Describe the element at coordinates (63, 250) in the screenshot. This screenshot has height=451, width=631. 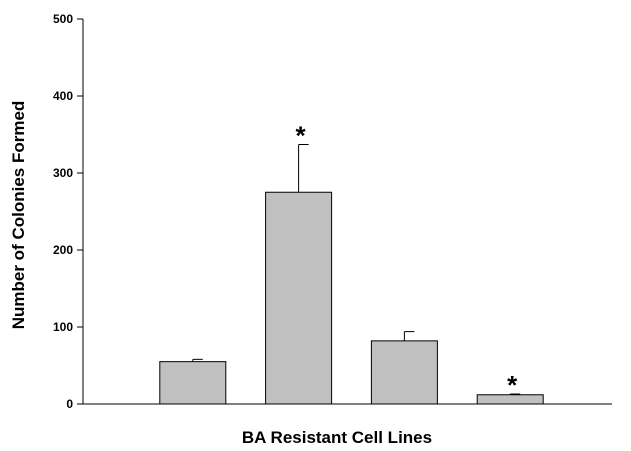
I see `y-tick-label: 200` at that location.